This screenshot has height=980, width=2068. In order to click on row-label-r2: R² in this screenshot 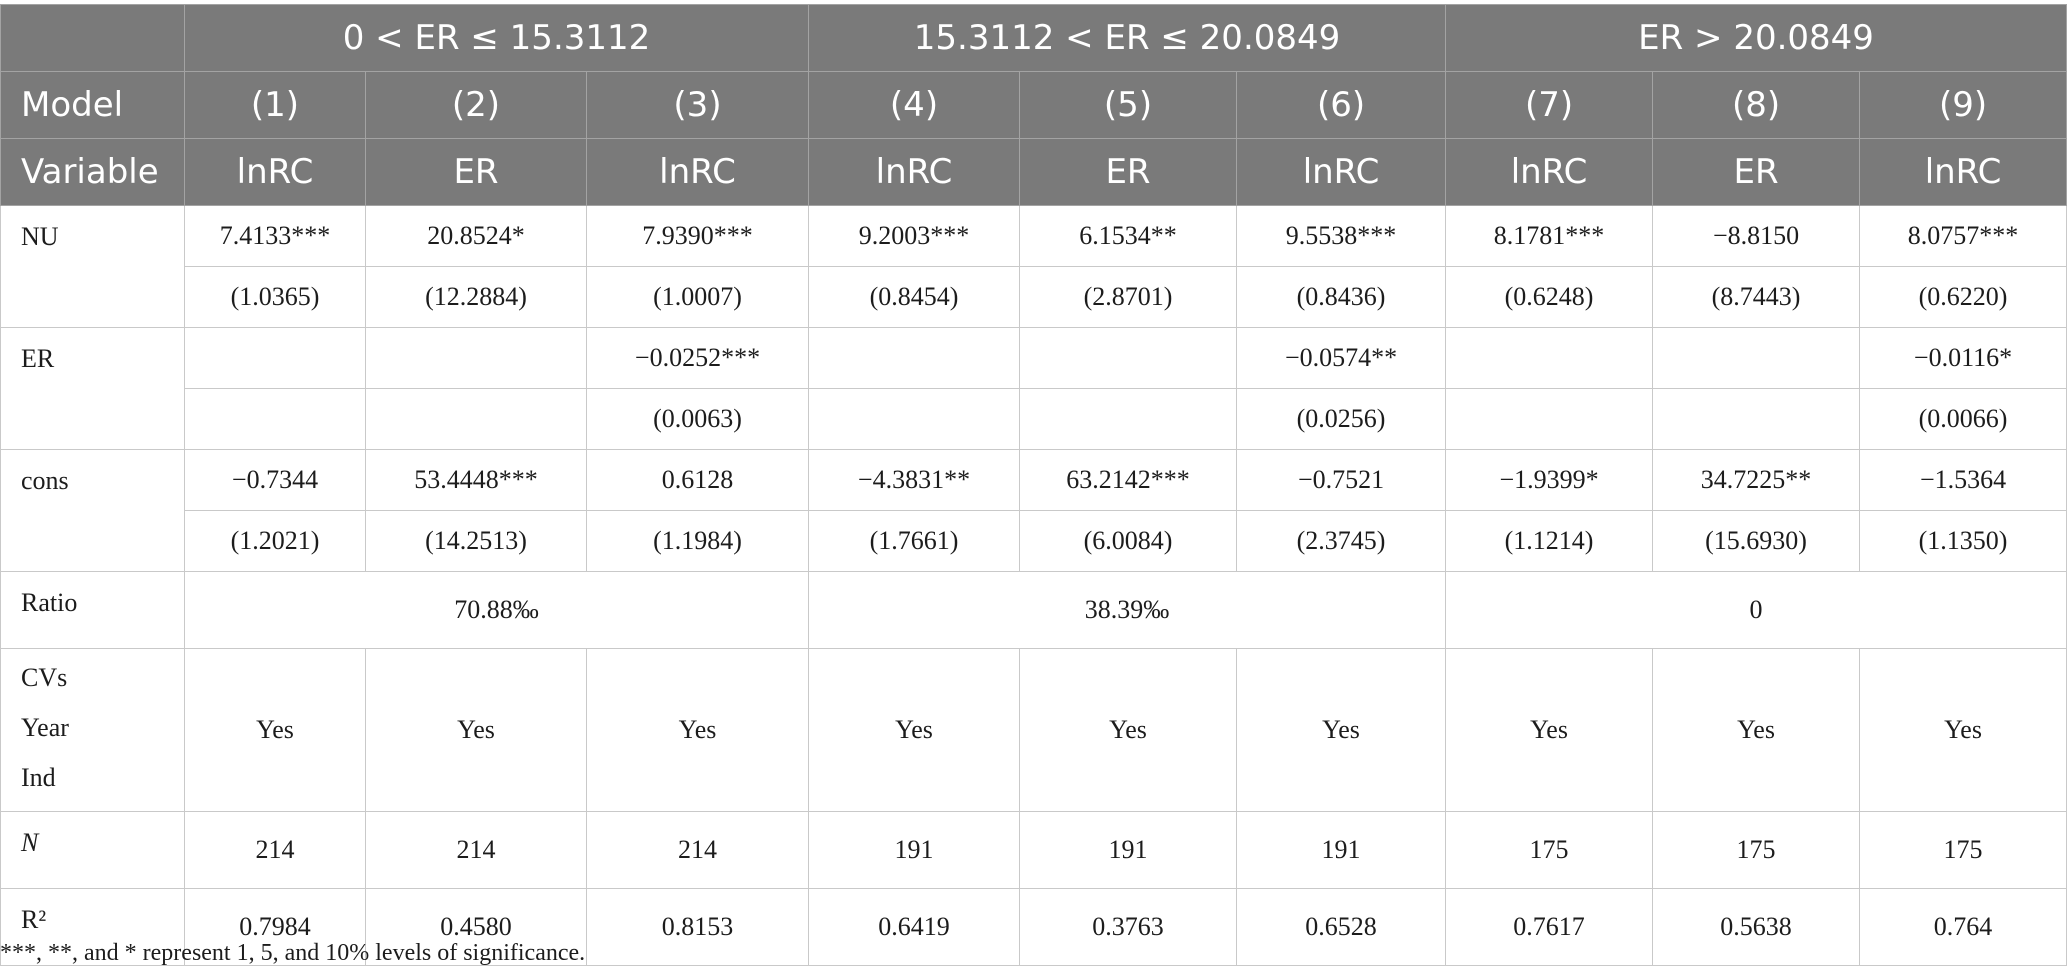, I will do `click(92, 927)`.